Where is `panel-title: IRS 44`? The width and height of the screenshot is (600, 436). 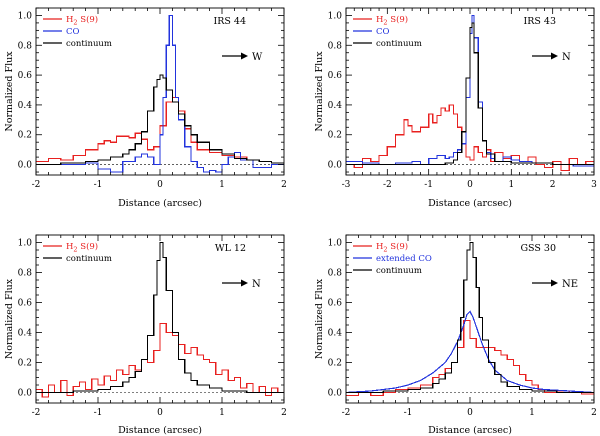 panel-title: IRS 44 is located at coordinates (229, 21).